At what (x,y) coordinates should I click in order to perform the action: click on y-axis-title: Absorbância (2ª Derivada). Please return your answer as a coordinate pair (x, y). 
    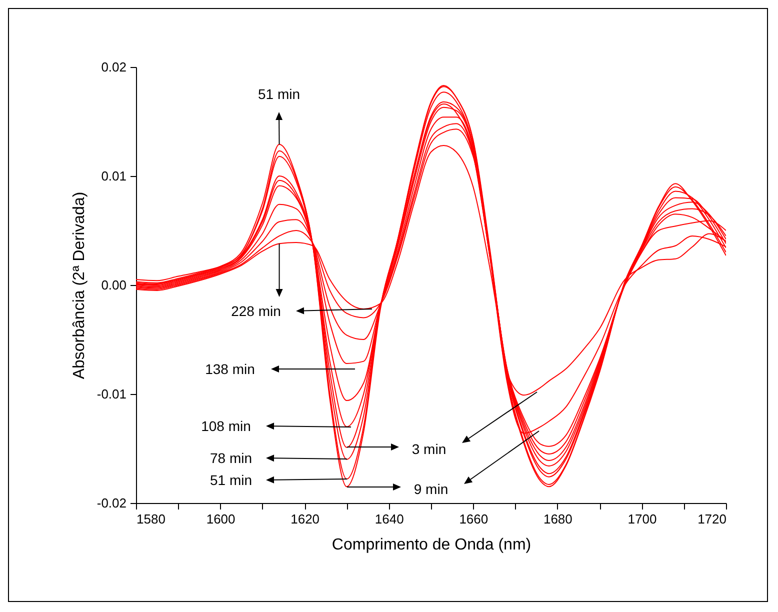
    Looking at the image, I should click on (79, 286).